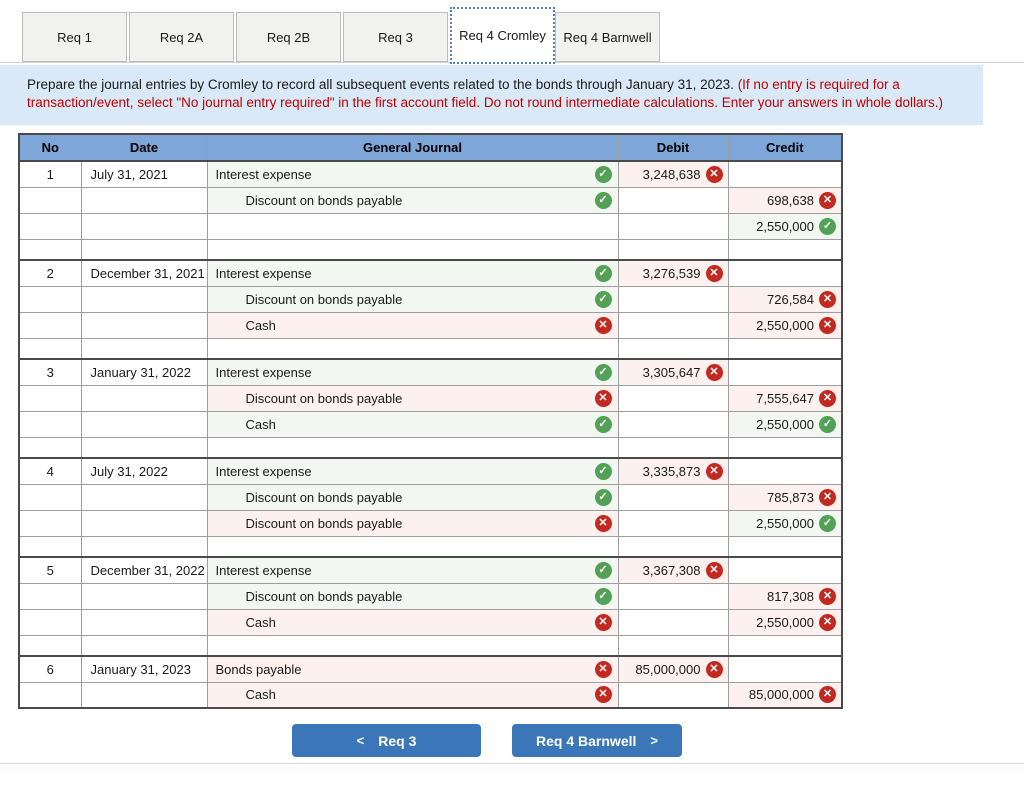  Describe the element at coordinates (785, 695) in the screenshot. I see `credit-field: 85,000,000 ✕` at that location.